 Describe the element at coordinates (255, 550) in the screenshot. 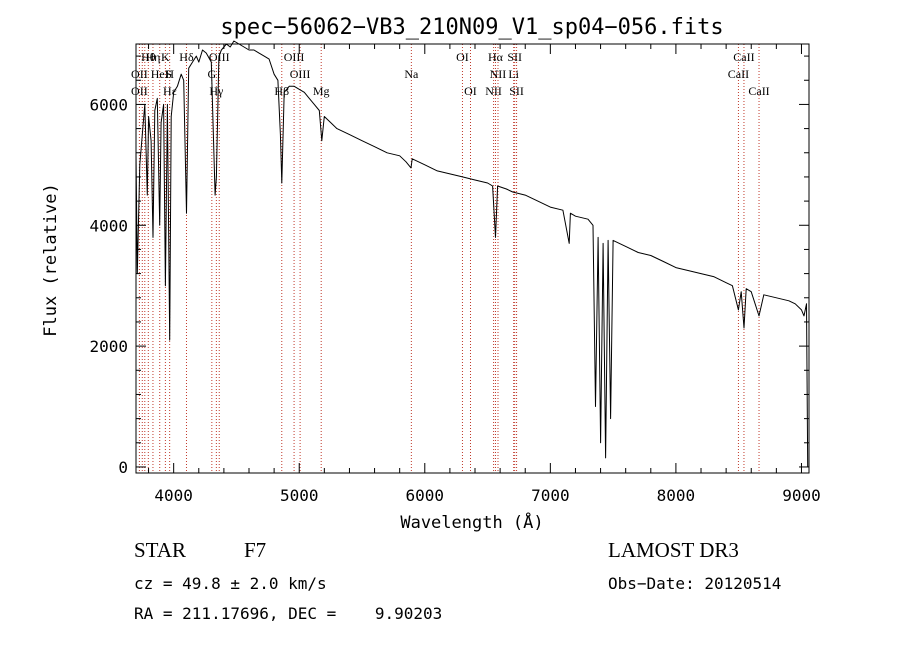

I see `spectral-subclass: F7` at that location.